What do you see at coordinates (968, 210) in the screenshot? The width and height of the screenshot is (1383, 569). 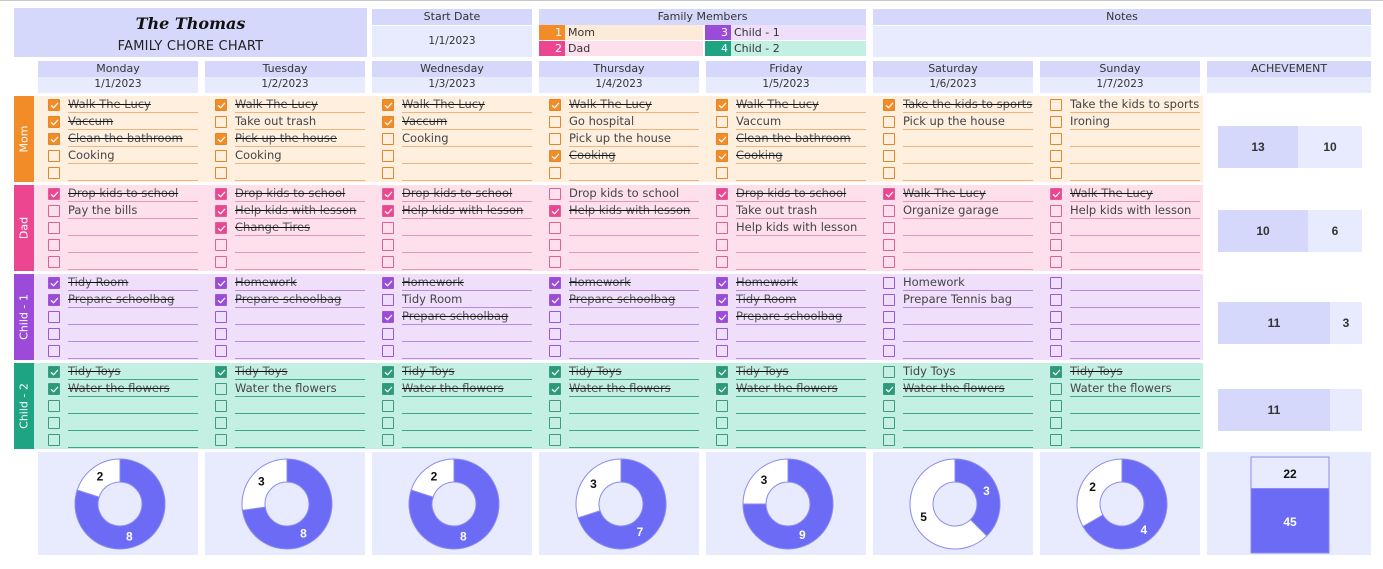 I see `task-text: Organize garage` at bounding box center [968, 210].